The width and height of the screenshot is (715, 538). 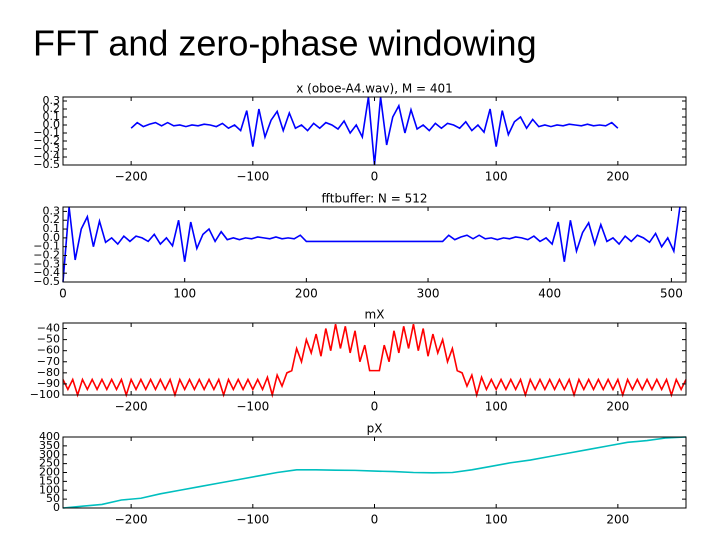 What do you see at coordinates (48, 339) in the screenshot?
I see `y-tick-label: −50` at bounding box center [48, 339].